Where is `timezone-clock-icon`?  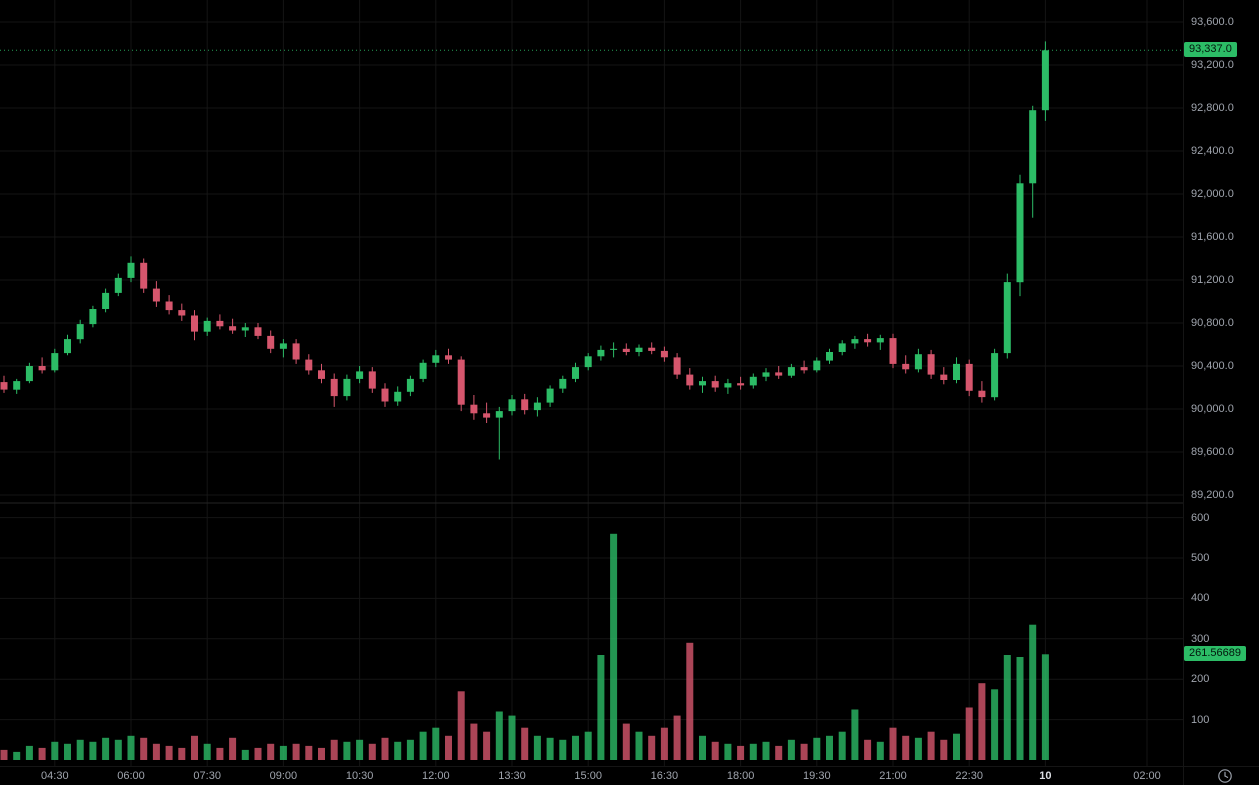 timezone-clock-icon is located at coordinates (1225, 776).